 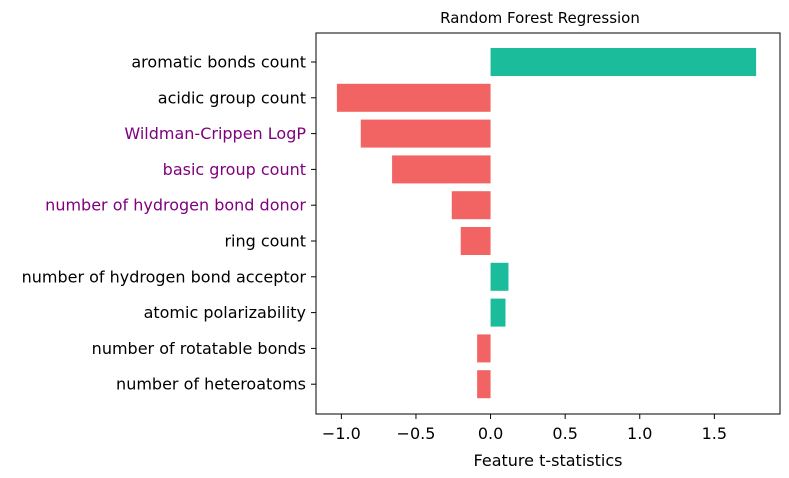 I want to click on x-axis-label: Feature t-statistics, so click(x=548, y=460).